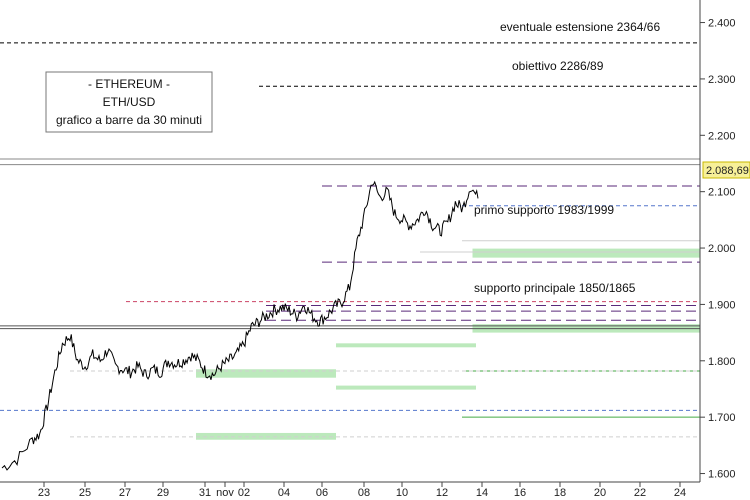 The height and width of the screenshot is (500, 750). I want to click on x-tick-label: 23, so click(44, 493).